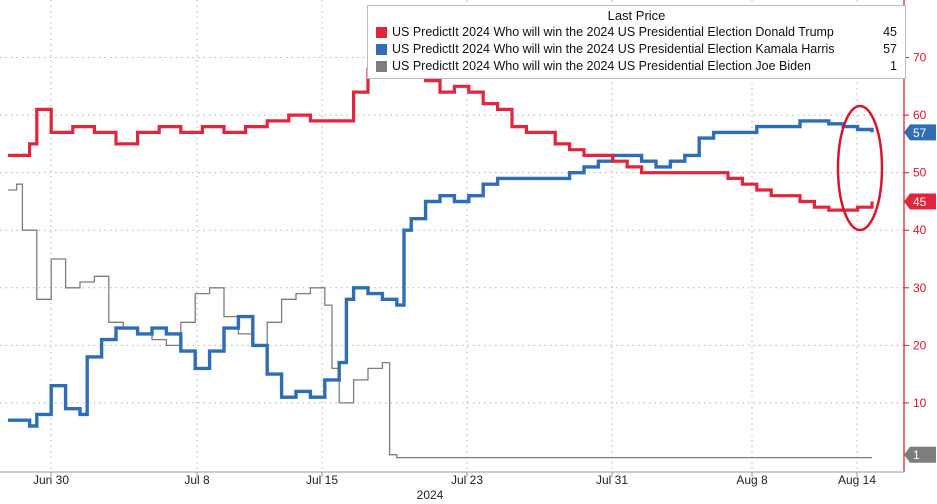 The height and width of the screenshot is (504, 937). I want to click on x-tick-label: Aug 8, so click(752, 480).